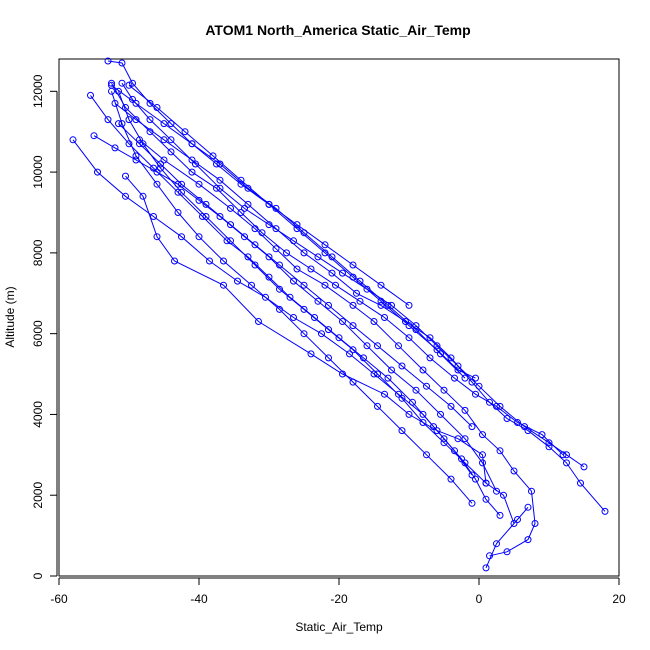 This screenshot has height=650, width=650. I want to click on x-tick-label: 20, so click(619, 599).